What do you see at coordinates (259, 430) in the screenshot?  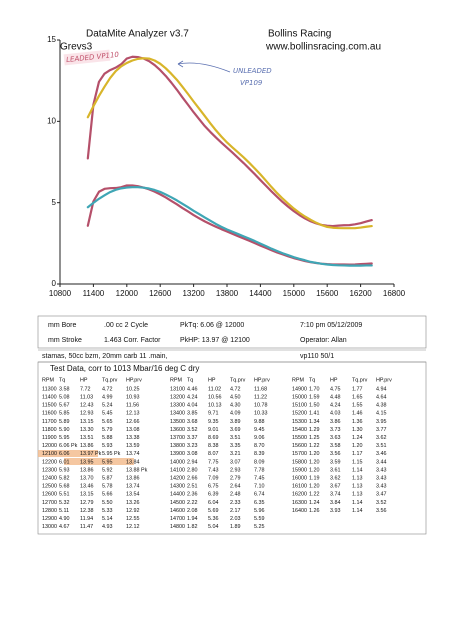 I see `table-cell: 9.45` at bounding box center [259, 430].